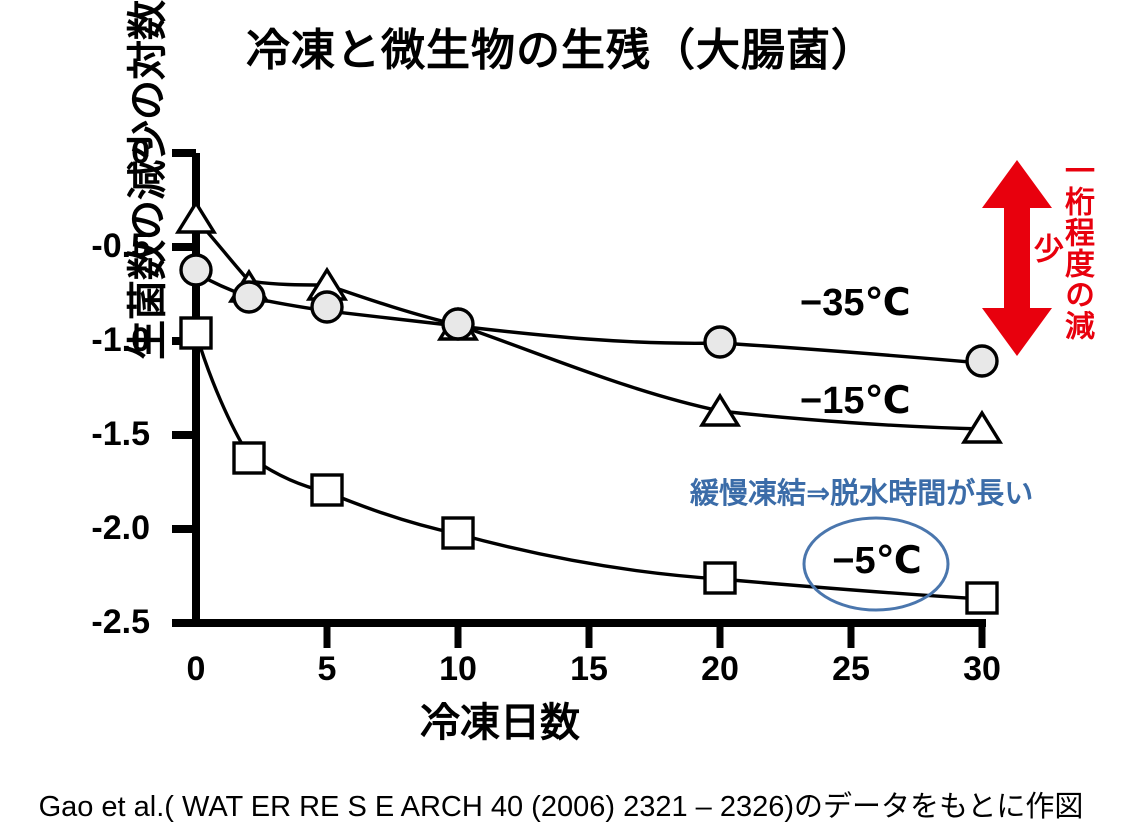 This screenshot has height=838, width=1122. What do you see at coordinates (120, 434) in the screenshot?
I see `y-tick-label: -1.5` at bounding box center [120, 434].